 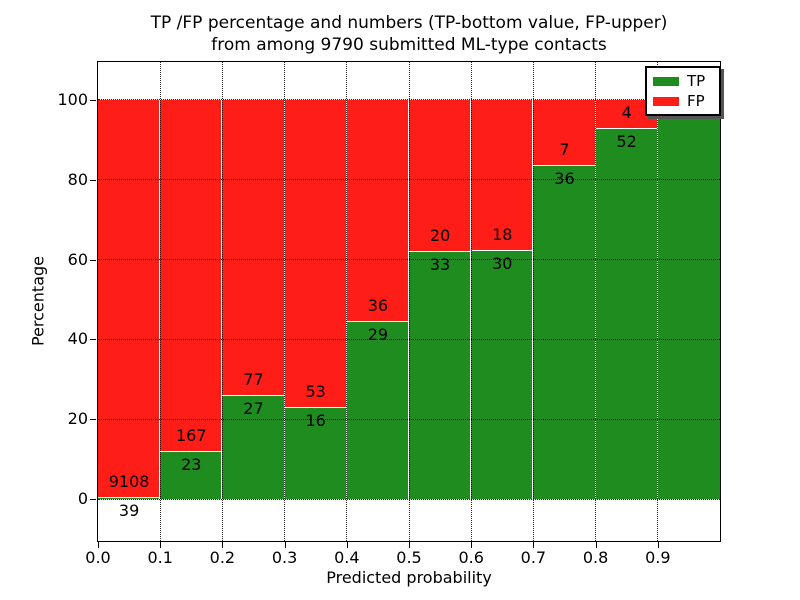 What do you see at coordinates (160, 557) in the screenshot?
I see `x-tick-label: 0.1` at bounding box center [160, 557].